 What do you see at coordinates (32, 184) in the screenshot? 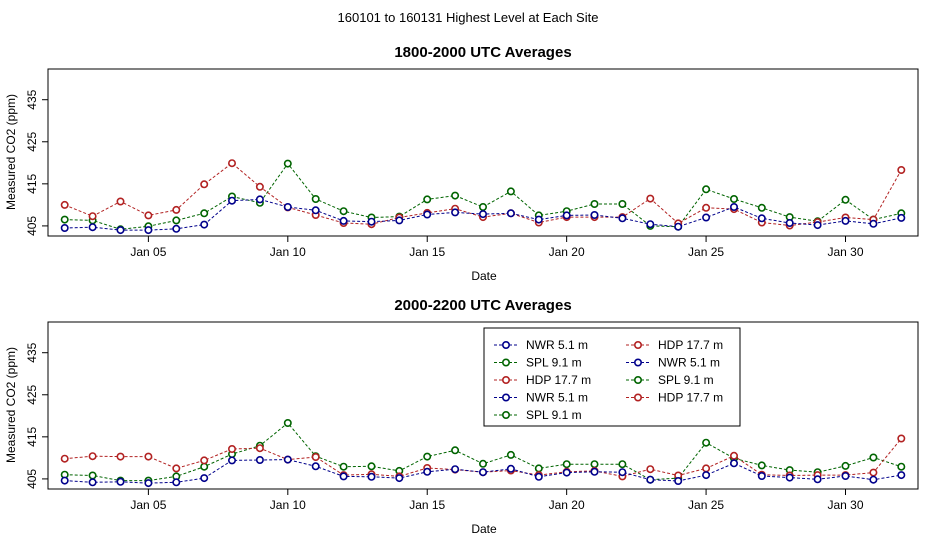
I see `y-tick-label: 415` at bounding box center [32, 184].